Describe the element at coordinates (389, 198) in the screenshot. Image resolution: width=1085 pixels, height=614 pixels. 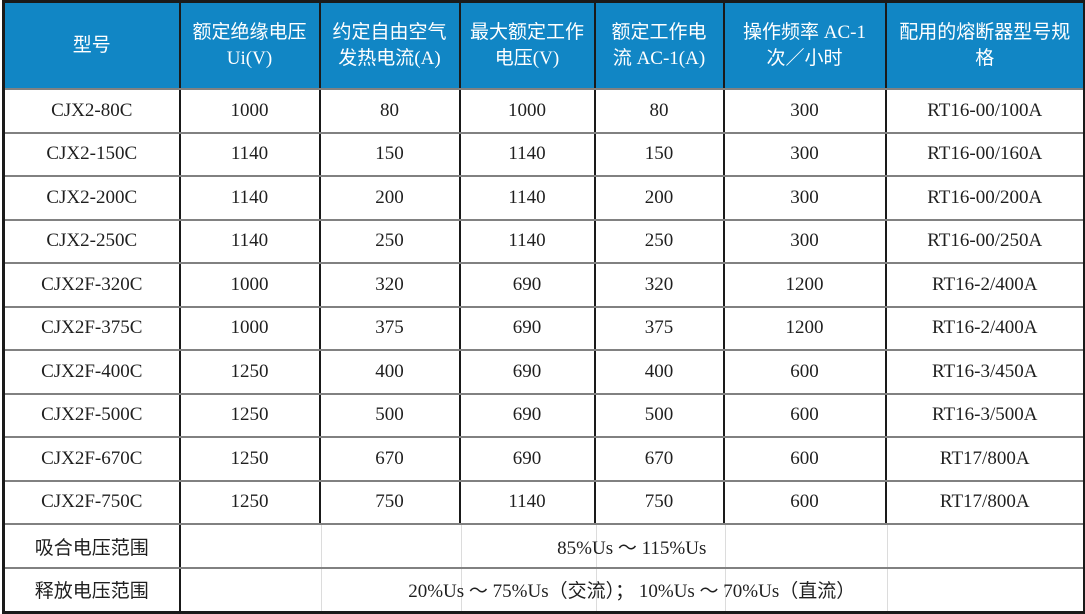
I see `cell-thermal-current: 200` at that location.